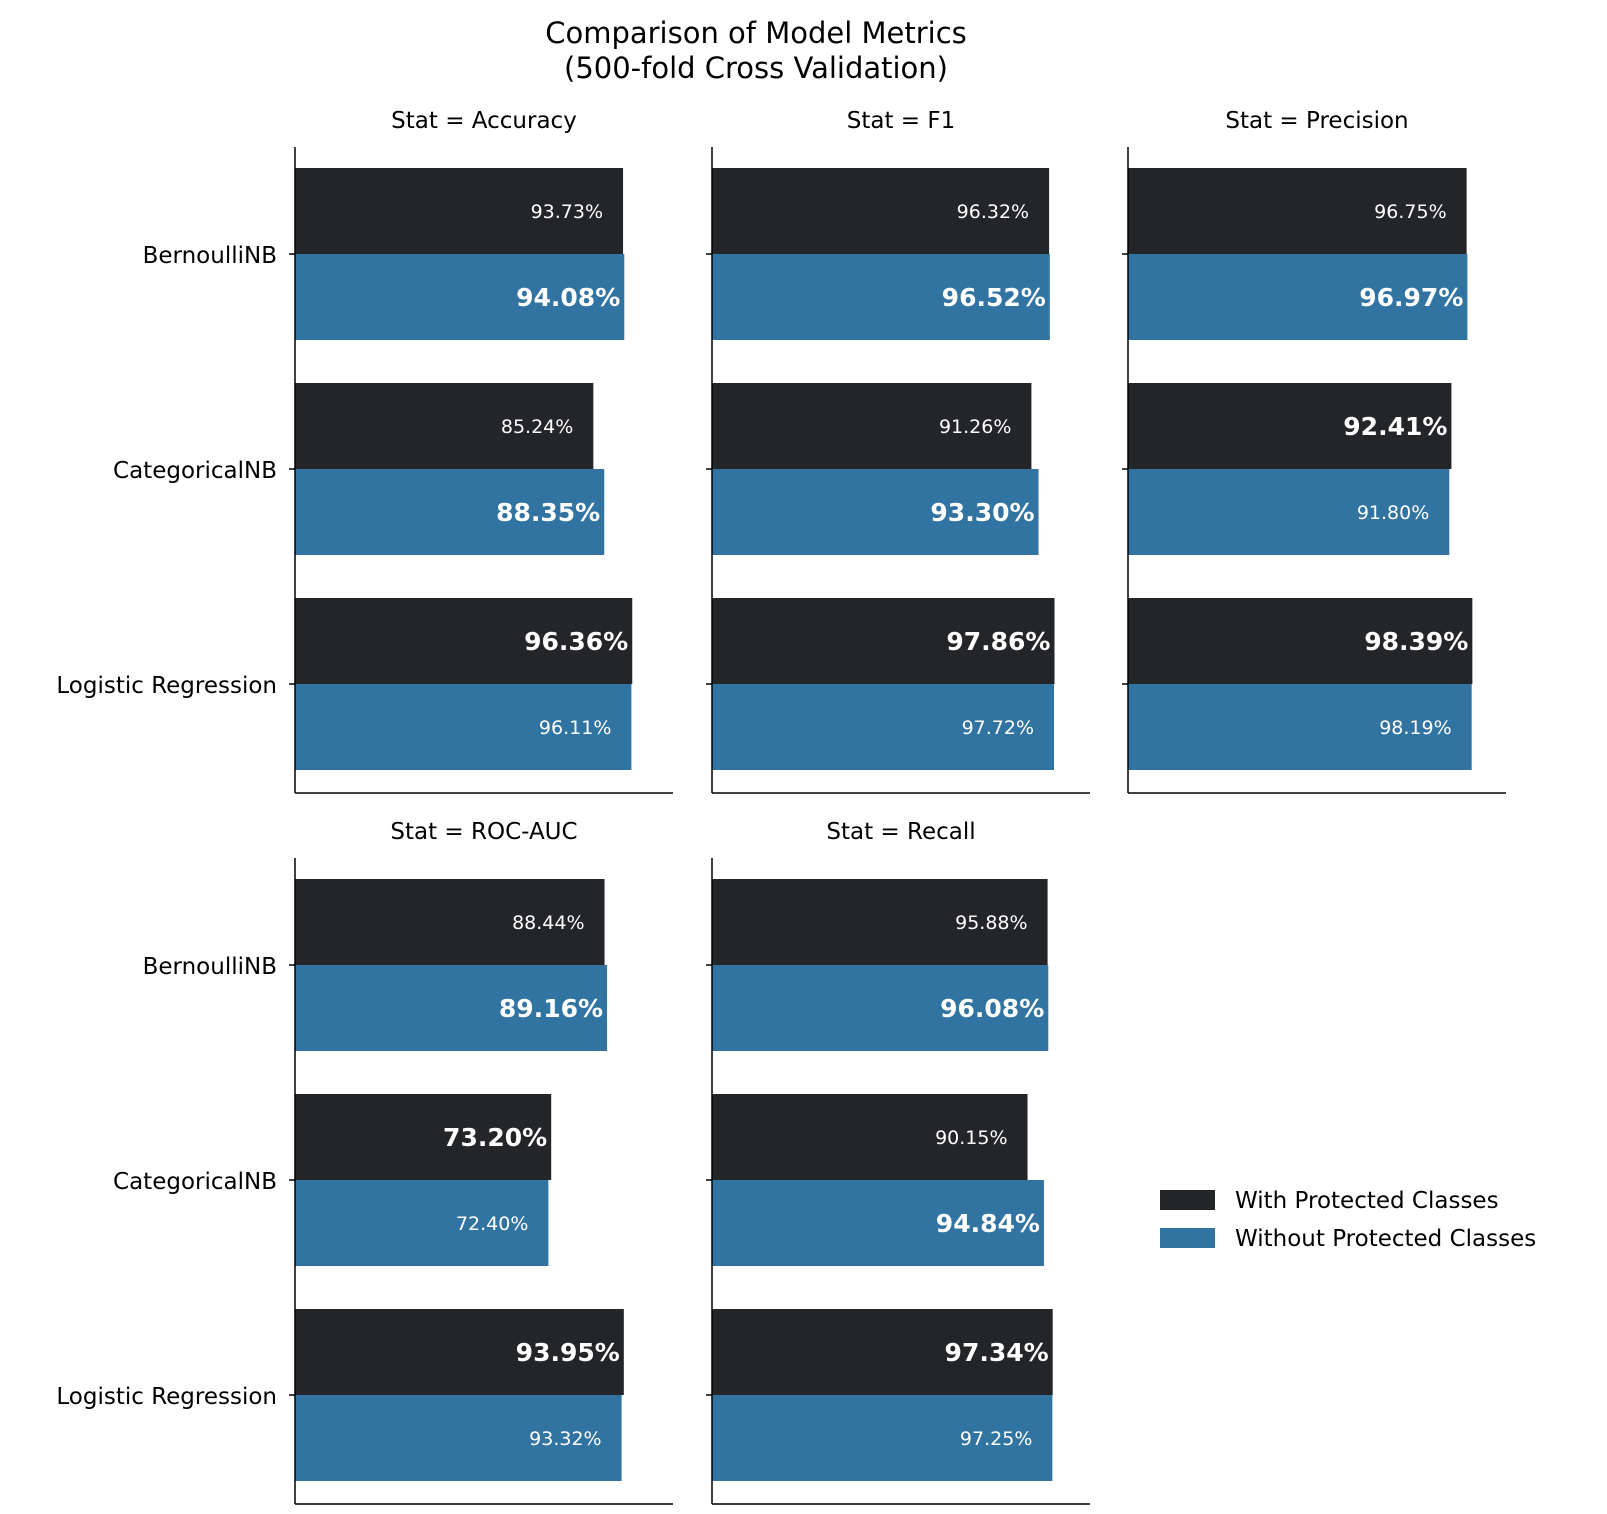  Describe the element at coordinates (988, 1223) in the screenshot. I see `data-label: 94.84%` at that location.